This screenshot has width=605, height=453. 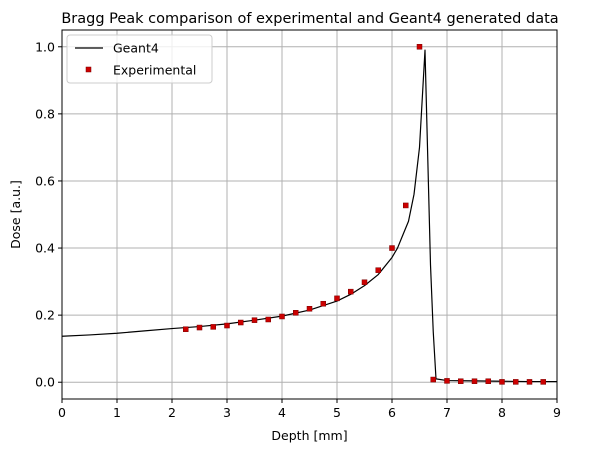 What do you see at coordinates (45, 315) in the screenshot?
I see `y-tick-label: 0.2` at bounding box center [45, 315].